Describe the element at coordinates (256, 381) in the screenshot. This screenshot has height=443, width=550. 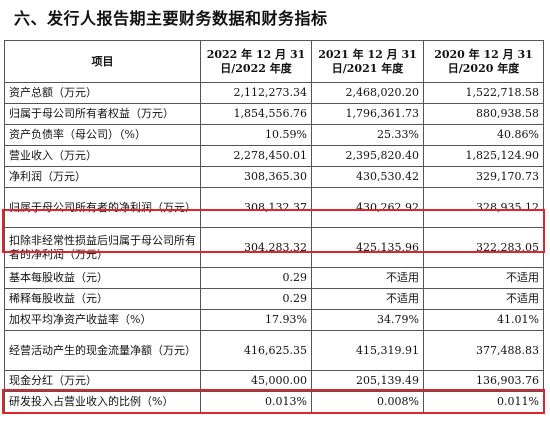
I see `cell-2022: 45,000.00` at that location.